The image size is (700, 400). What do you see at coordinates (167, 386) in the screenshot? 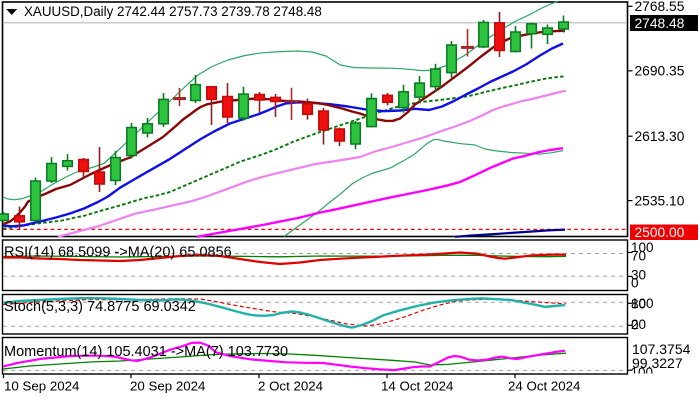
I see `svg-text: 20 Sep 2024` at bounding box center [167, 386].